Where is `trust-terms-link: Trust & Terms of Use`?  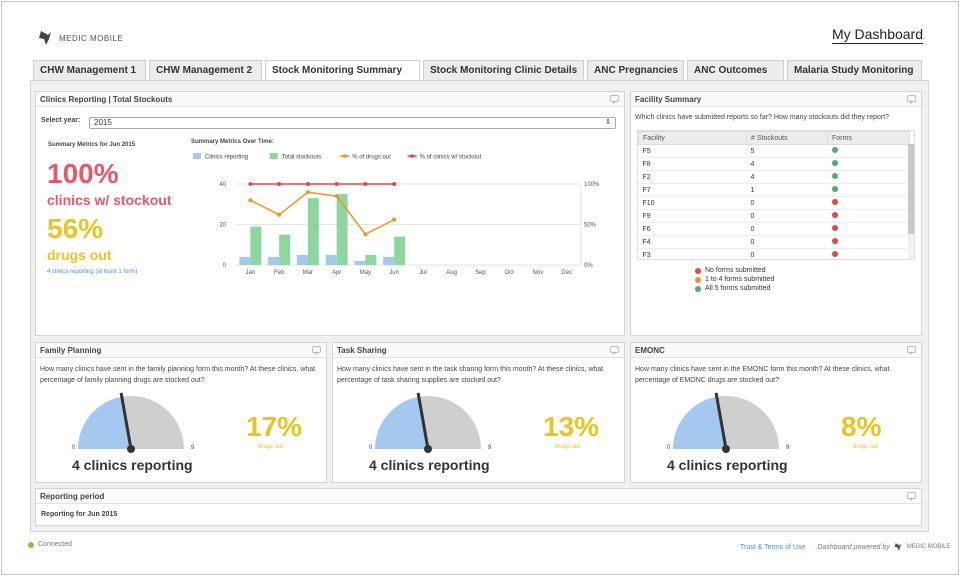 trust-terms-link: Trust & Terms of Use is located at coordinates (773, 547).